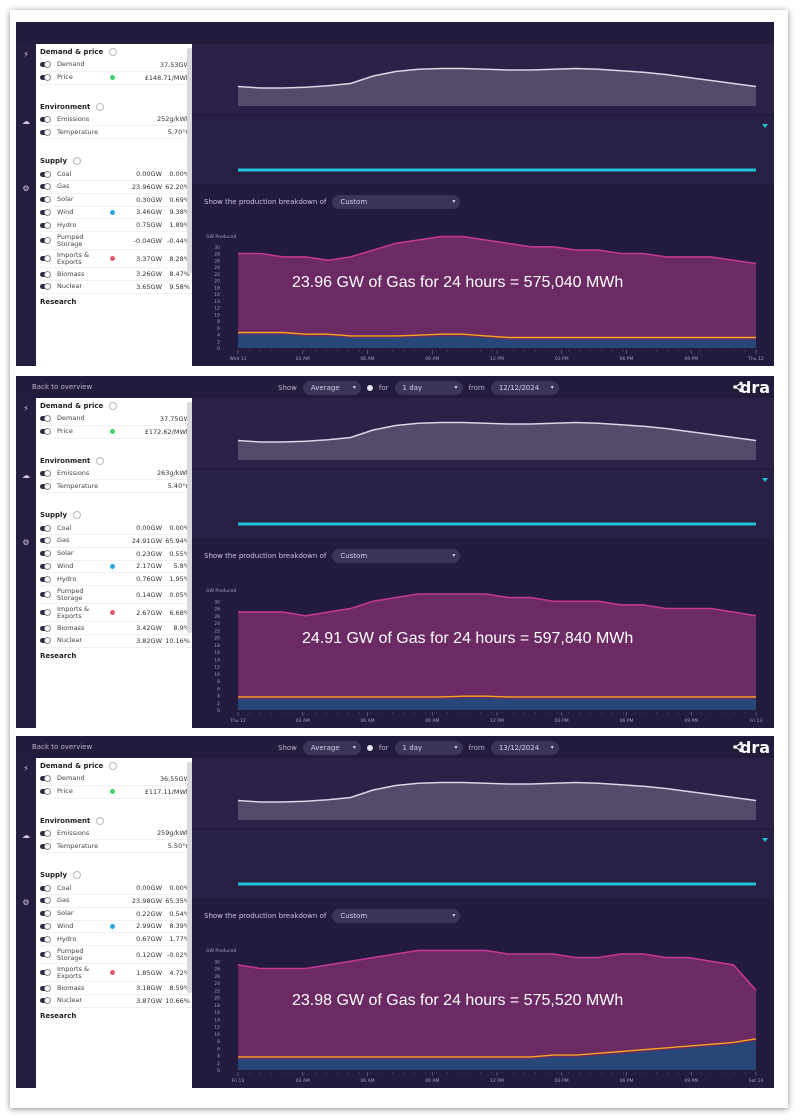 The height and width of the screenshot is (1120, 800). What do you see at coordinates (116, 133) in the screenshot?
I see `row-temperature: Temperature 5.70°C` at bounding box center [116, 133].